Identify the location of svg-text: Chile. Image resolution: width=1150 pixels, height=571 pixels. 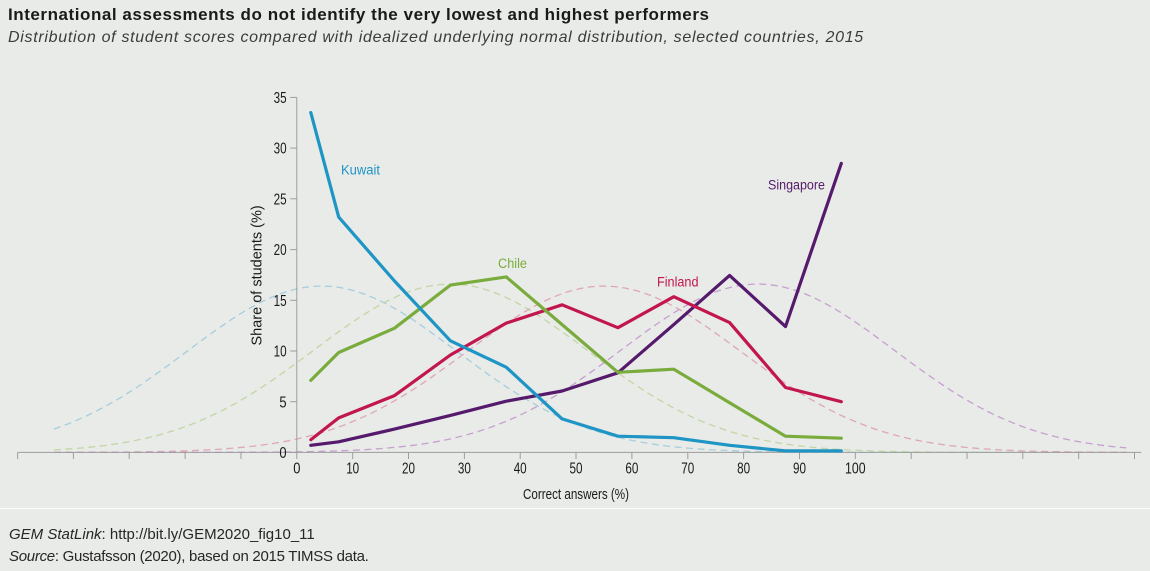
(512, 263).